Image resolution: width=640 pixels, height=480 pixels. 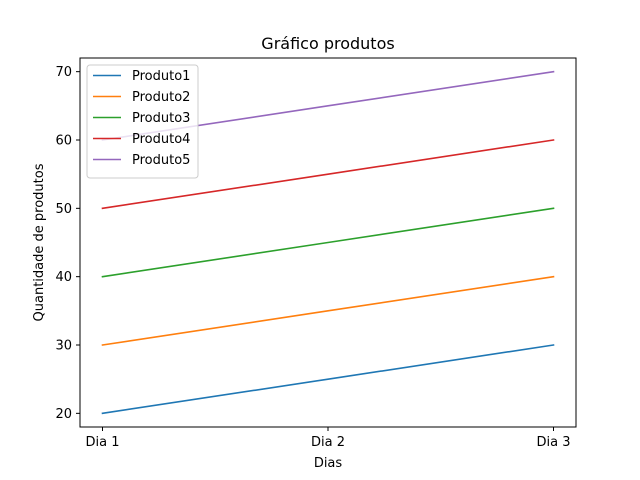 What do you see at coordinates (328, 379) in the screenshot?
I see `series-line-produto1` at bounding box center [328, 379].